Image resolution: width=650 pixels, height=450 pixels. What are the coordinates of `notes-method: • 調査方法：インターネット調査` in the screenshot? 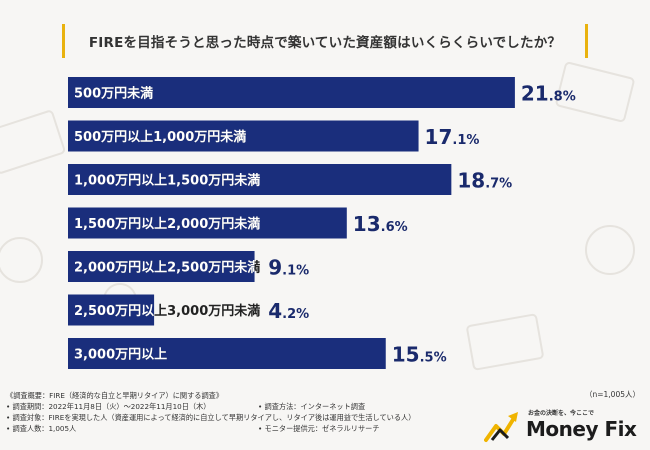 It's located at (312, 406).